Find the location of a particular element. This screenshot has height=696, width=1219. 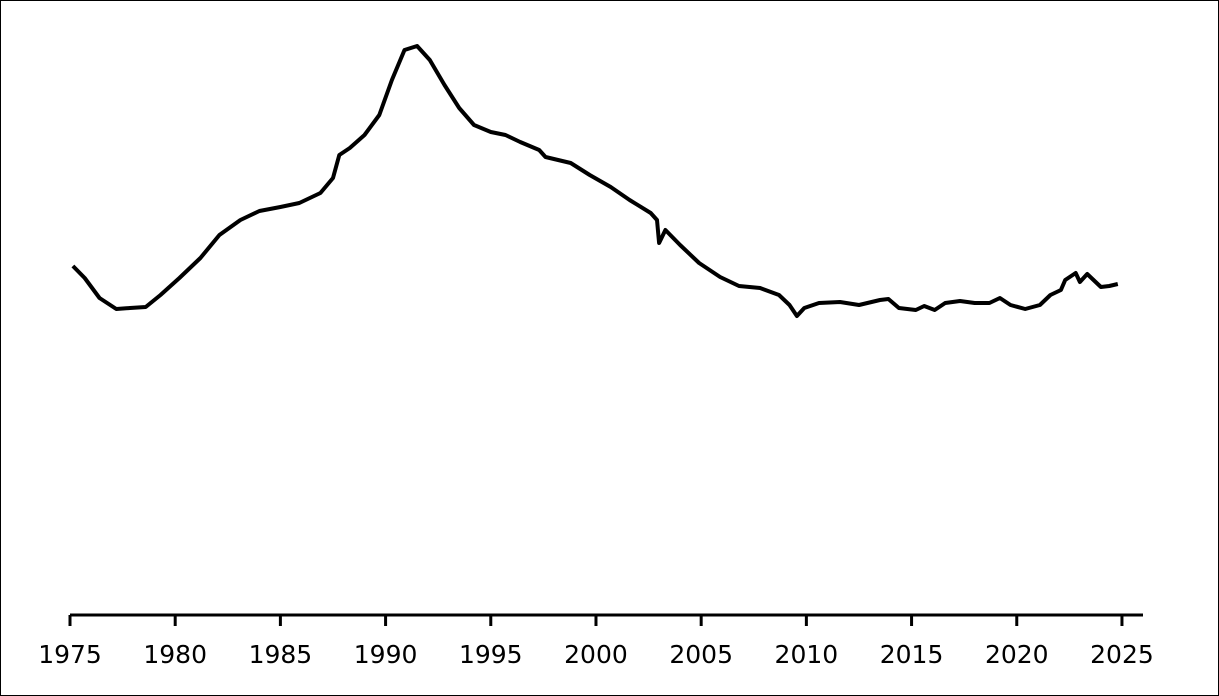

x-tick-label: 1995 is located at coordinates (491, 654).